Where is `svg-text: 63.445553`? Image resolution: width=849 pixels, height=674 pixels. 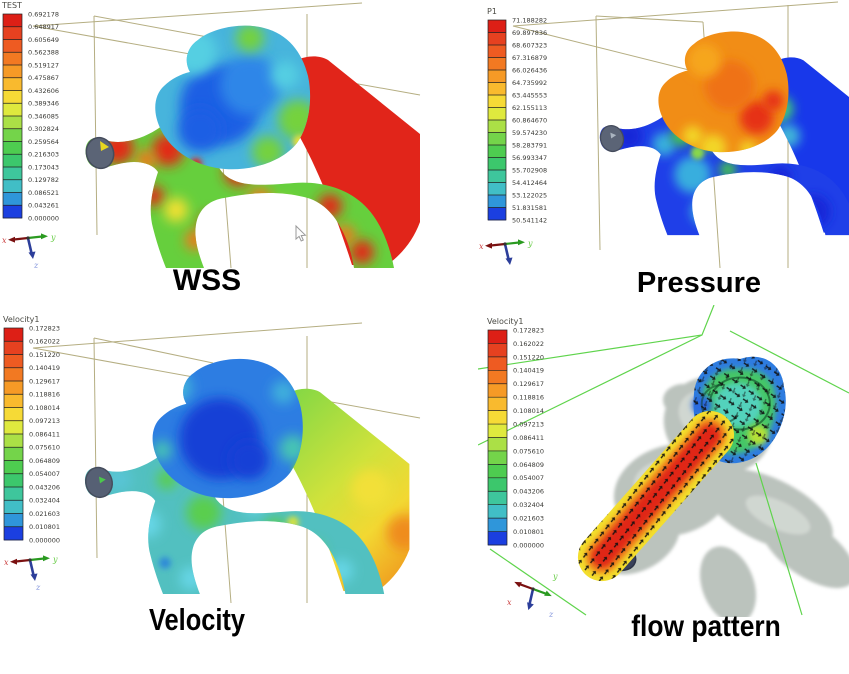 svg-text: 63.445553 is located at coordinates (529, 95).